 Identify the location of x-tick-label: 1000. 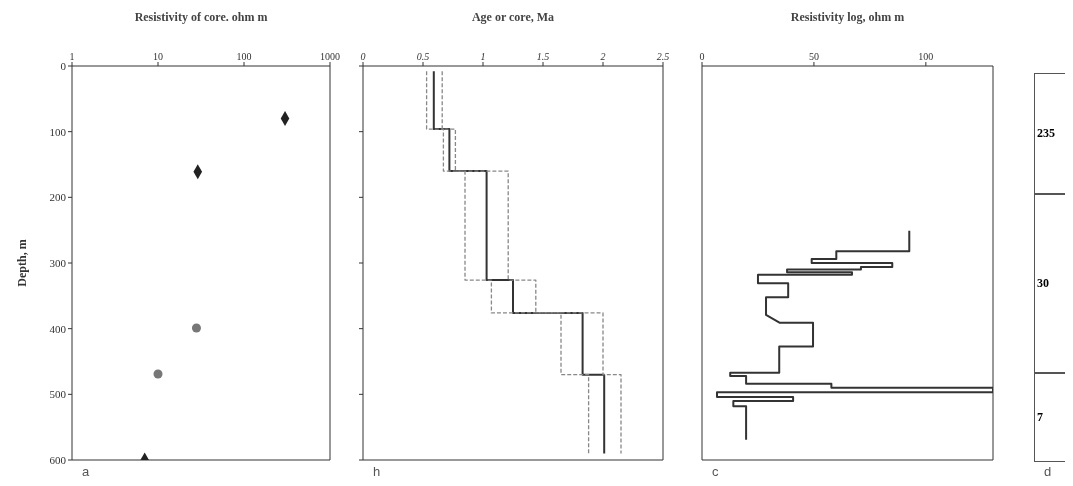
(330, 56).